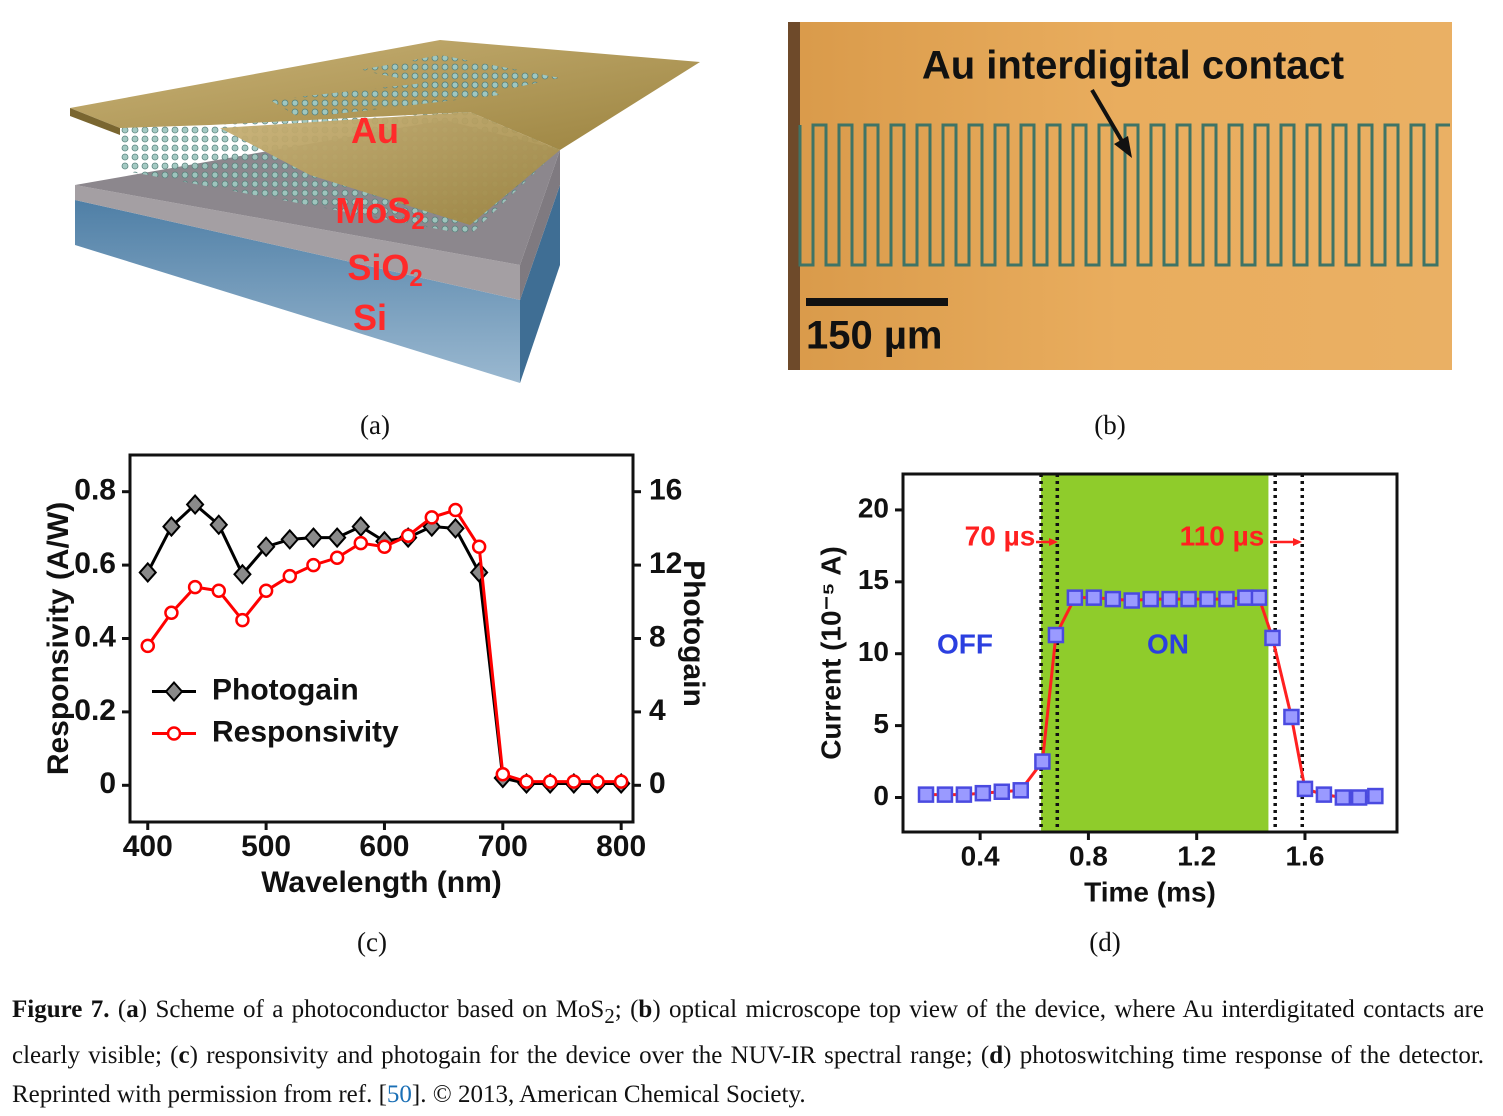 The image size is (1503, 1116). Describe the element at coordinates (399, 1094) in the screenshot. I see `reference-link: 50` at that location.